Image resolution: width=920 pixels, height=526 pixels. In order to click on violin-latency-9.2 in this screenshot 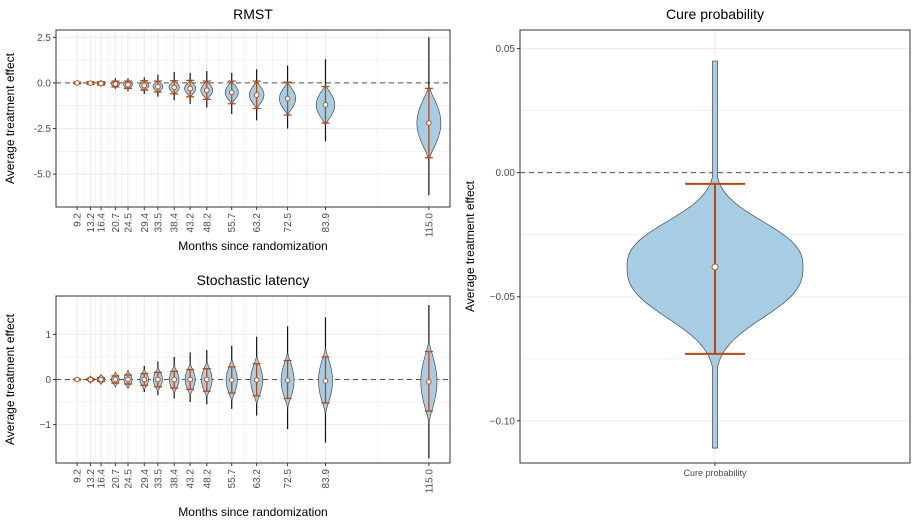, I will do `click(77, 379)`.